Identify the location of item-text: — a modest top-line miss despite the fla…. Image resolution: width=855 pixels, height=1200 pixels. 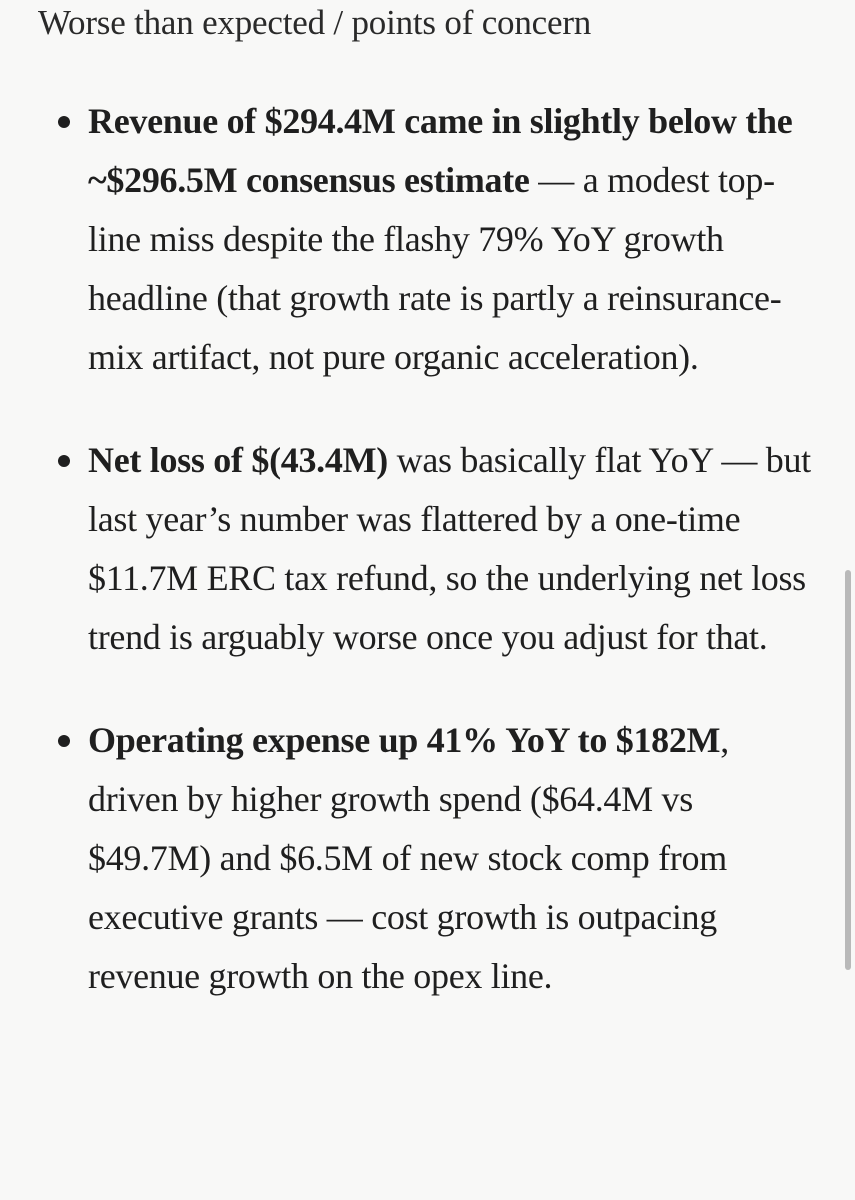
(435, 268).